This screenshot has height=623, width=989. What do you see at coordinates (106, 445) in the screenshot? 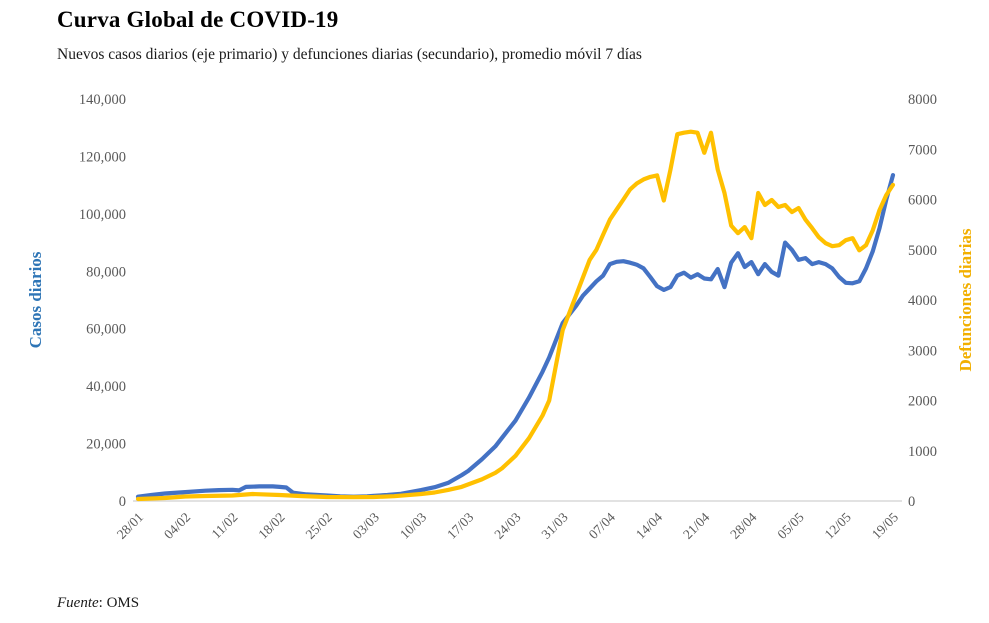
I see `left-axis-tick-label: 20,000` at bounding box center [106, 445].